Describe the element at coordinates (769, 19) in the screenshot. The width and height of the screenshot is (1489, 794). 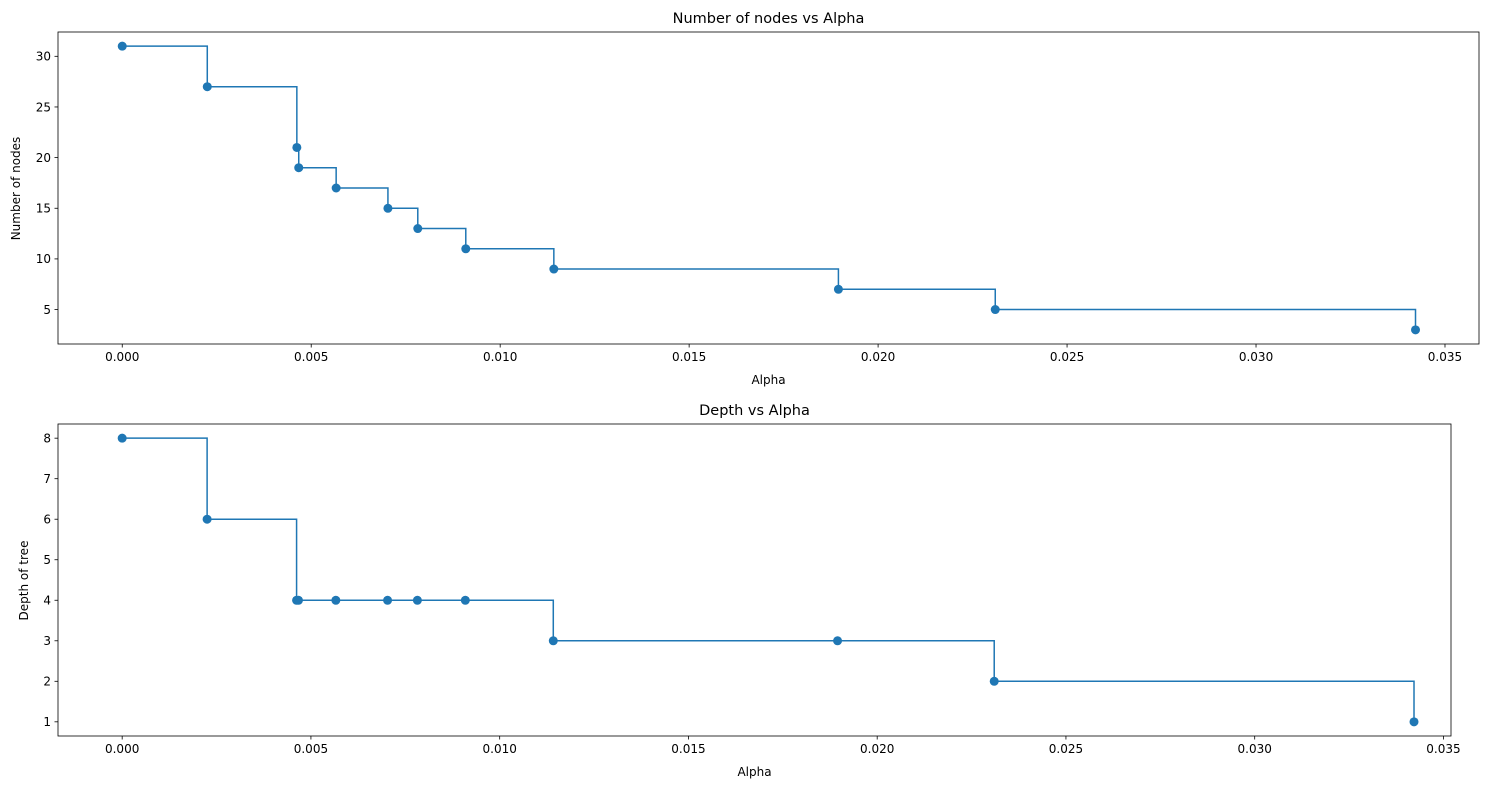
I see `chart-title: Number of nodes vs Alpha` at that location.